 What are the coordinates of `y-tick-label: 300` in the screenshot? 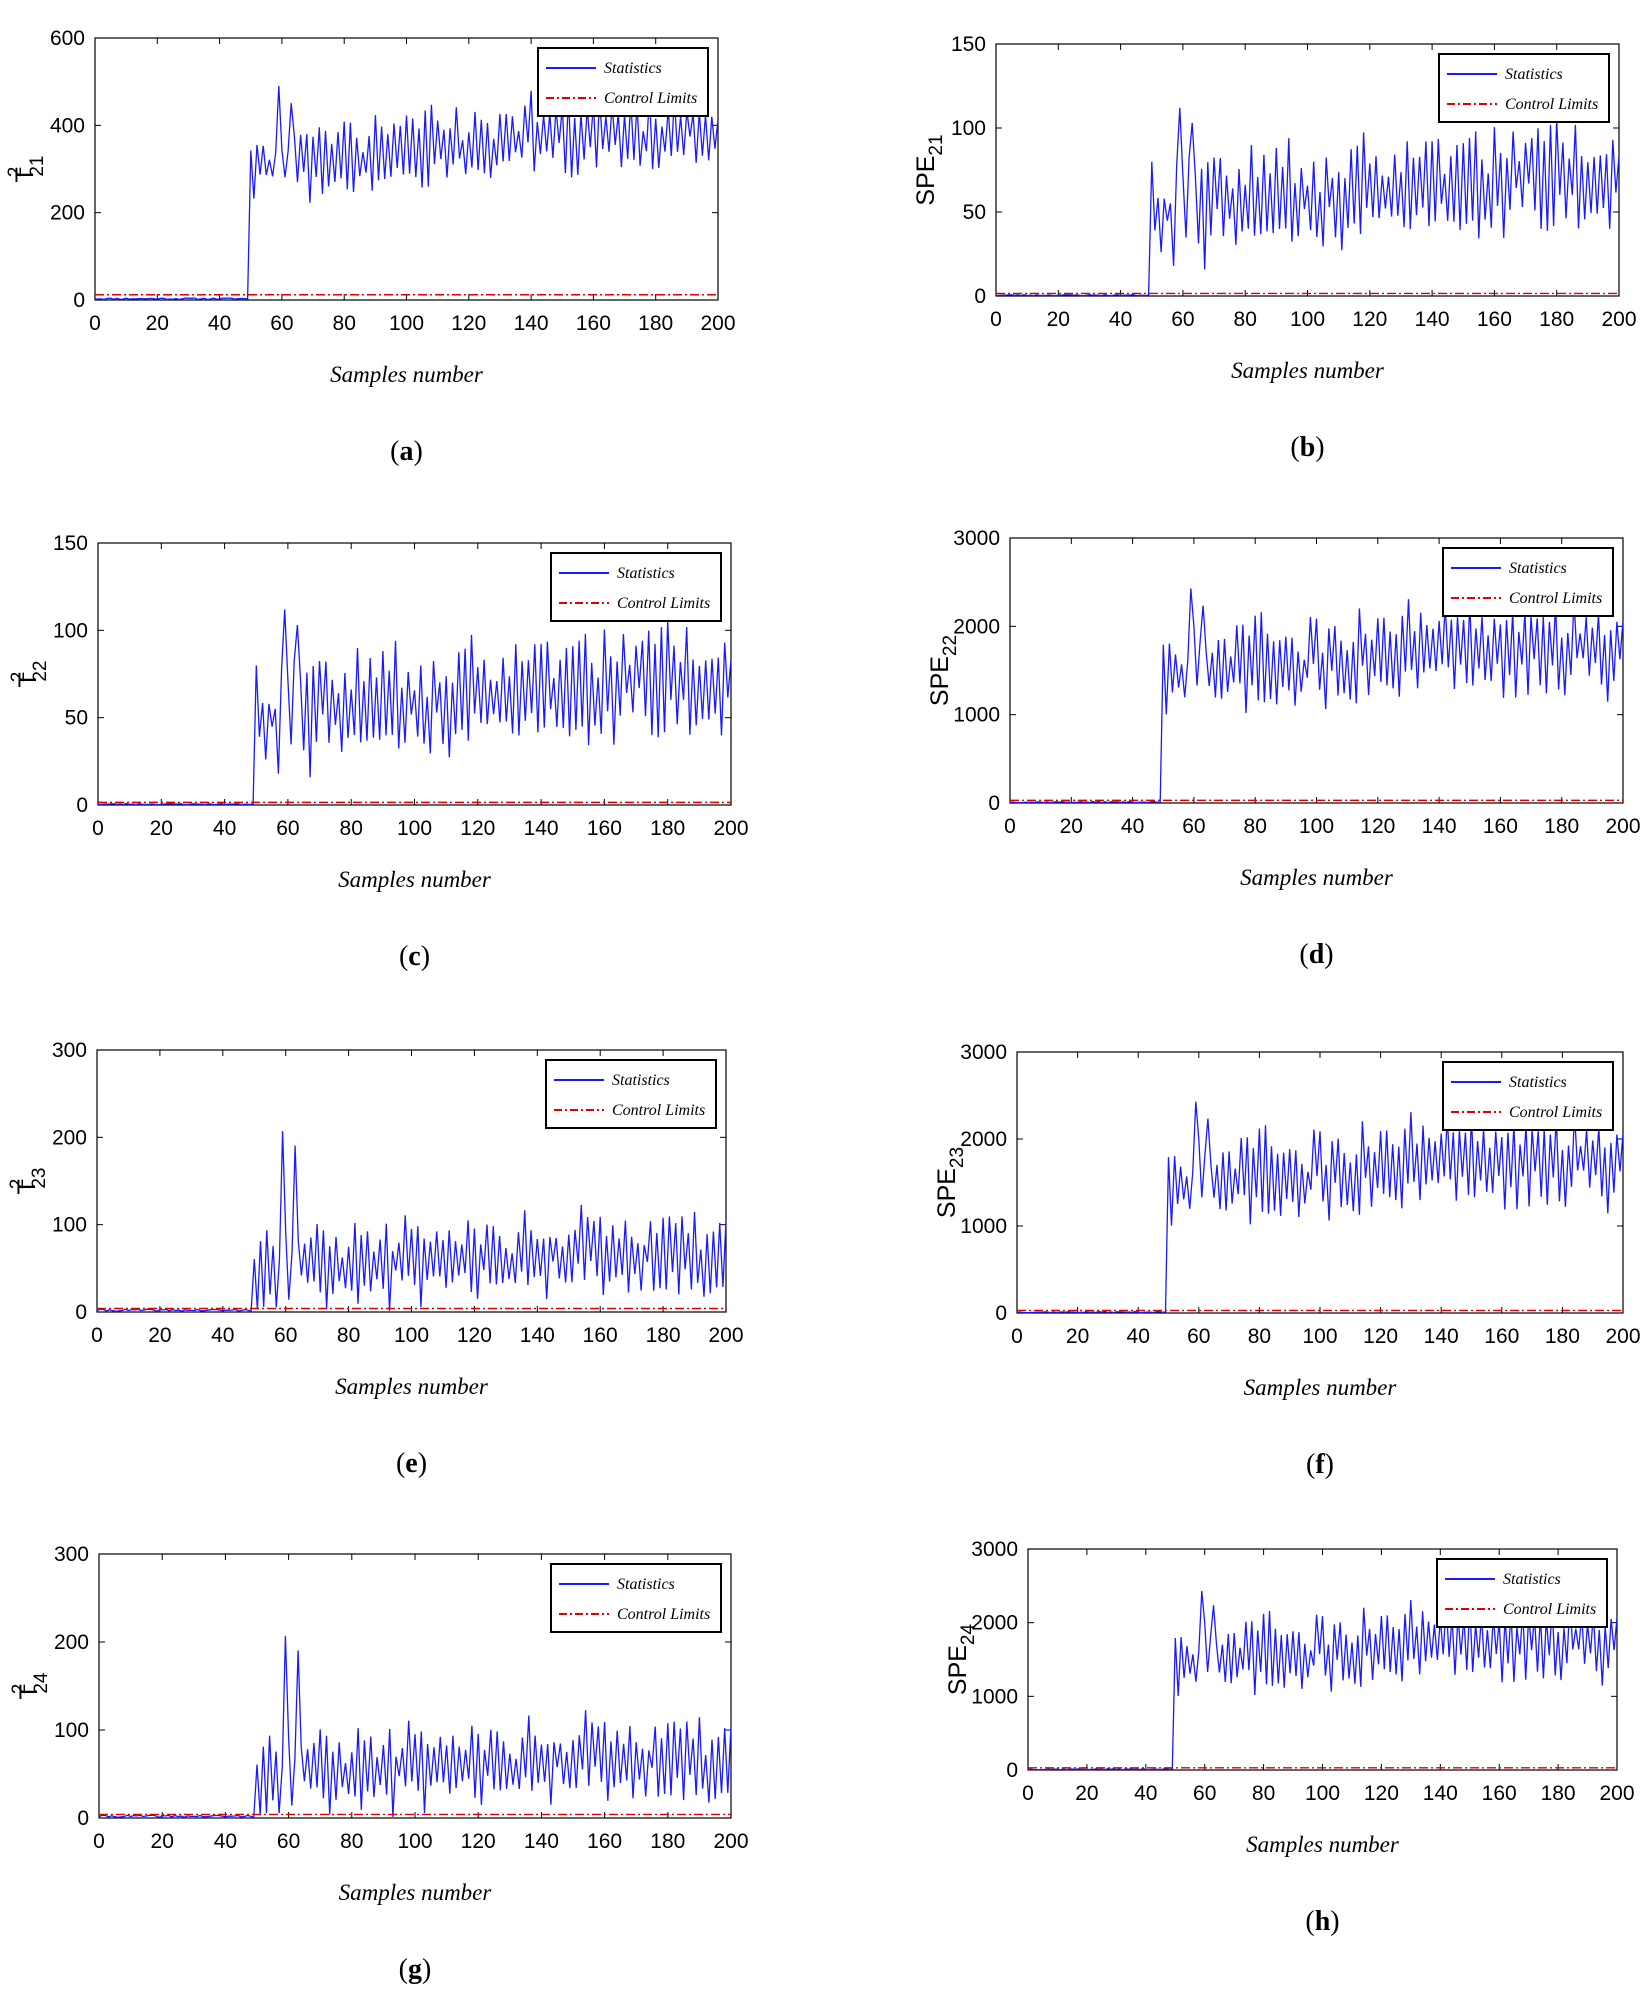 It's located at (69, 1050).